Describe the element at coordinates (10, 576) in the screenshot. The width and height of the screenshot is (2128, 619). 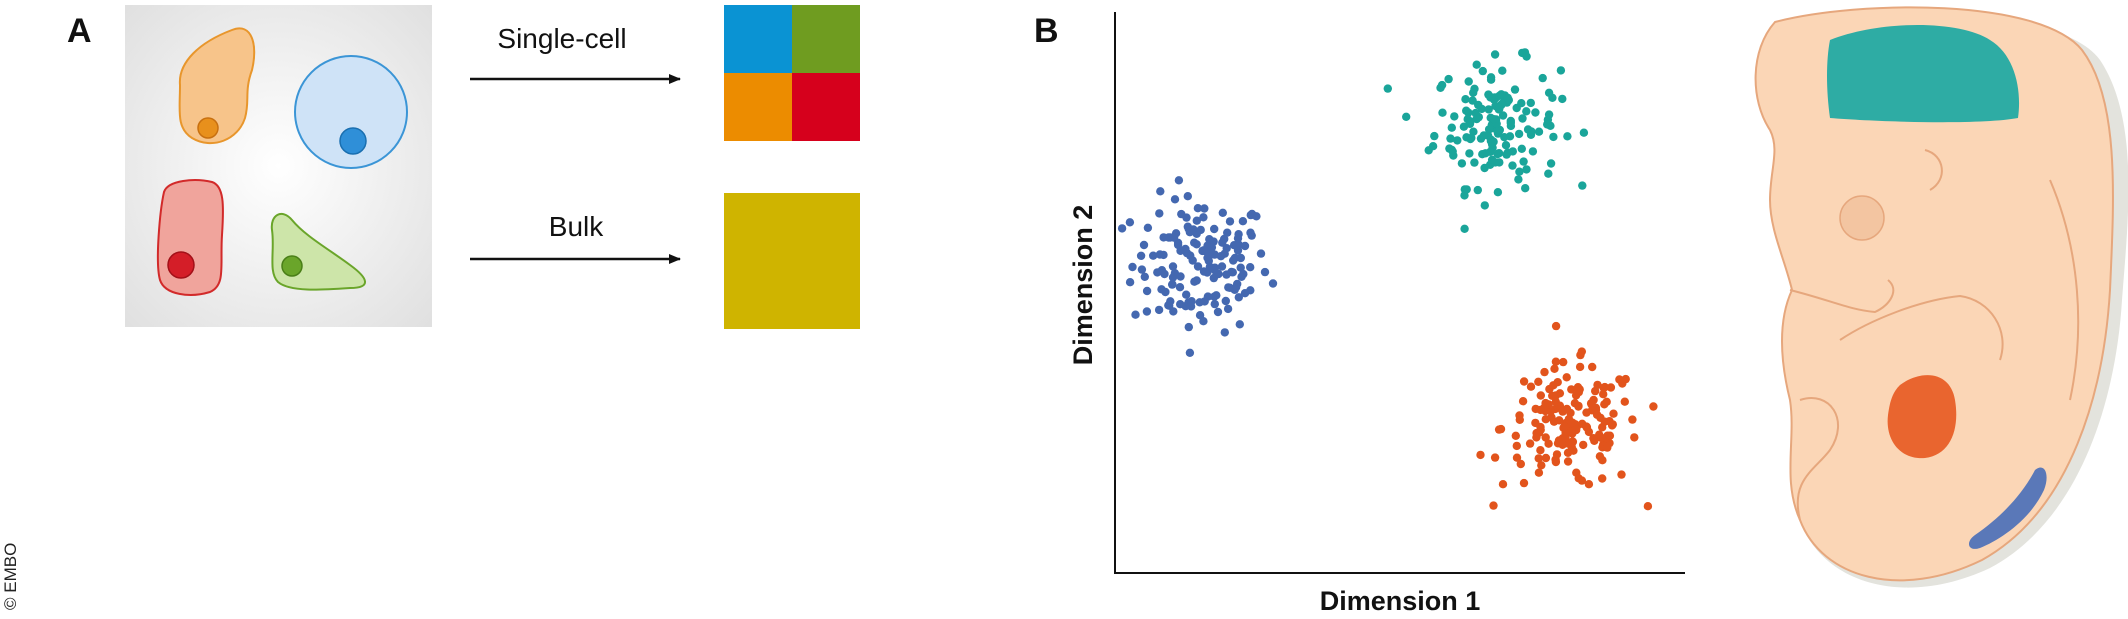
I see `copyright-text: © EMBO` at that location.